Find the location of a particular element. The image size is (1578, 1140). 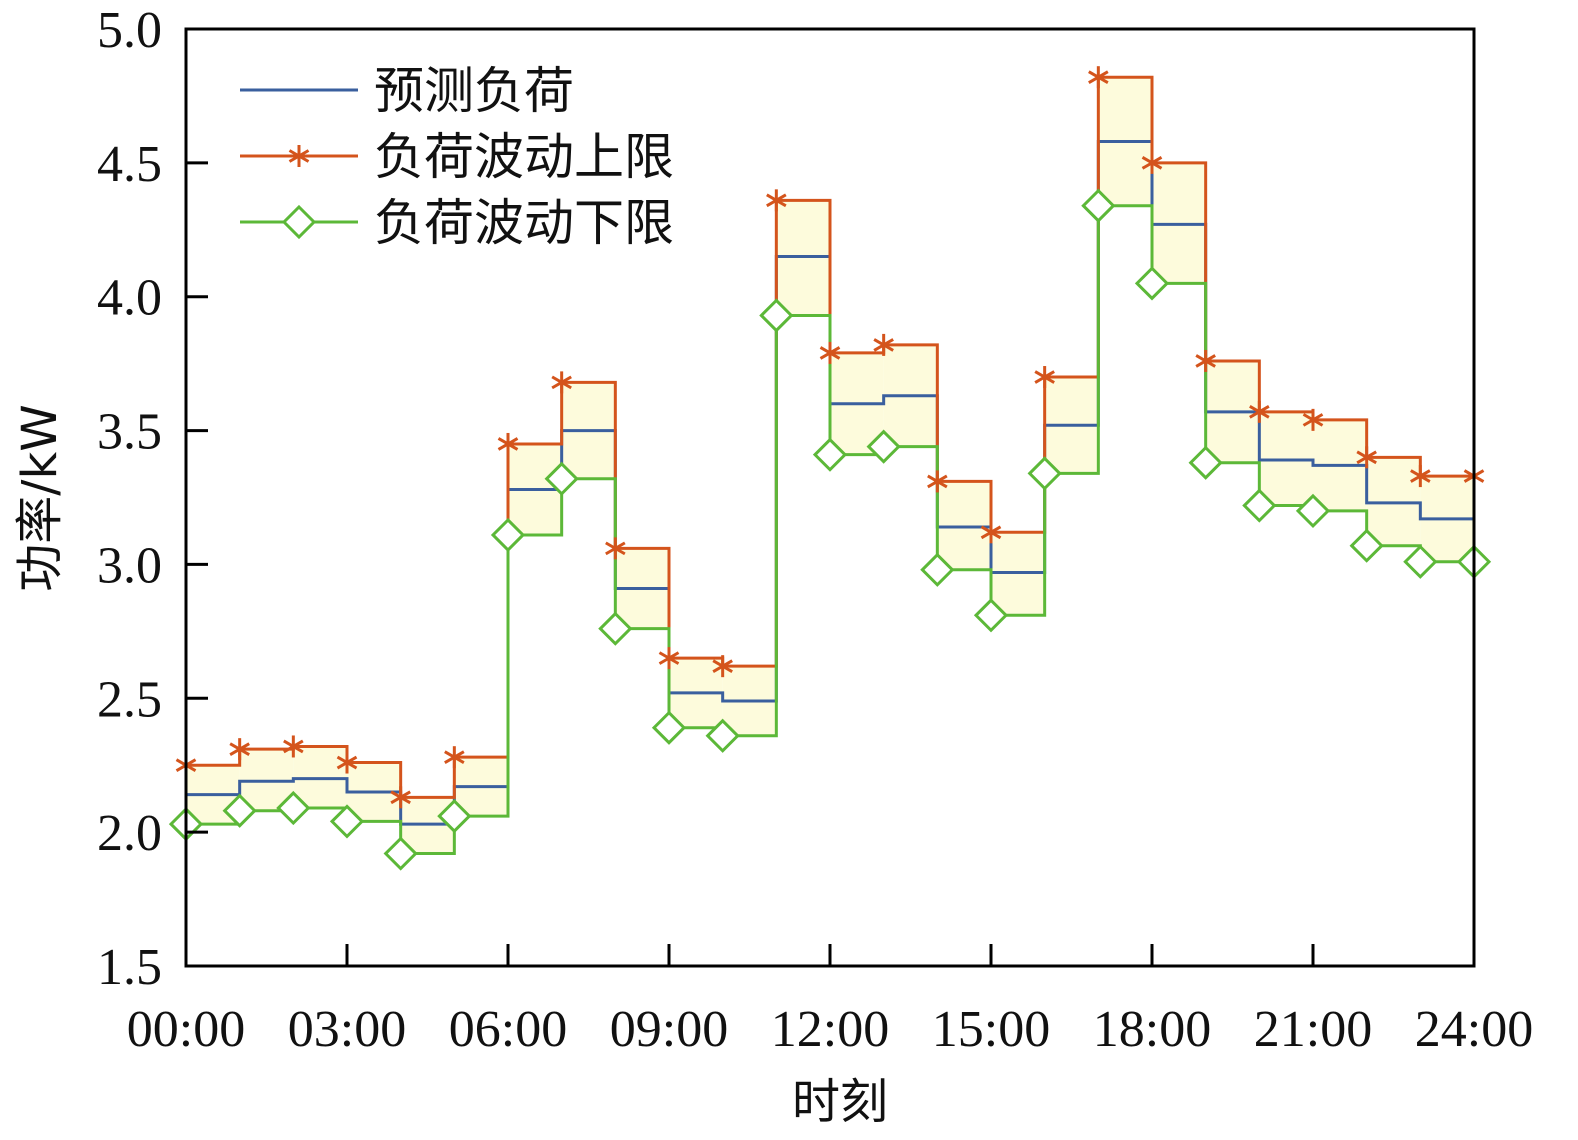

legend-label-1: 负荷波动上限 is located at coordinates (524, 157).